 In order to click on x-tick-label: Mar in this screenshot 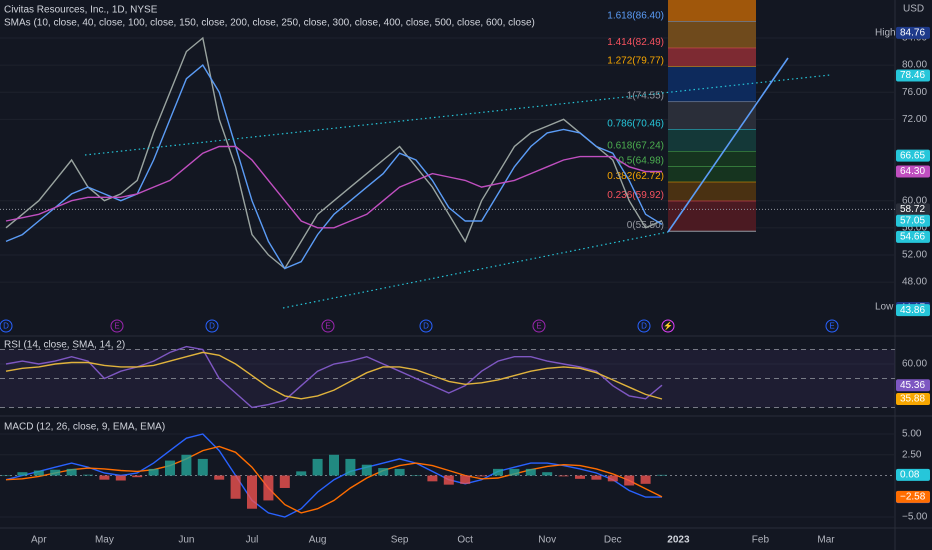, I will do `click(826, 540)`.